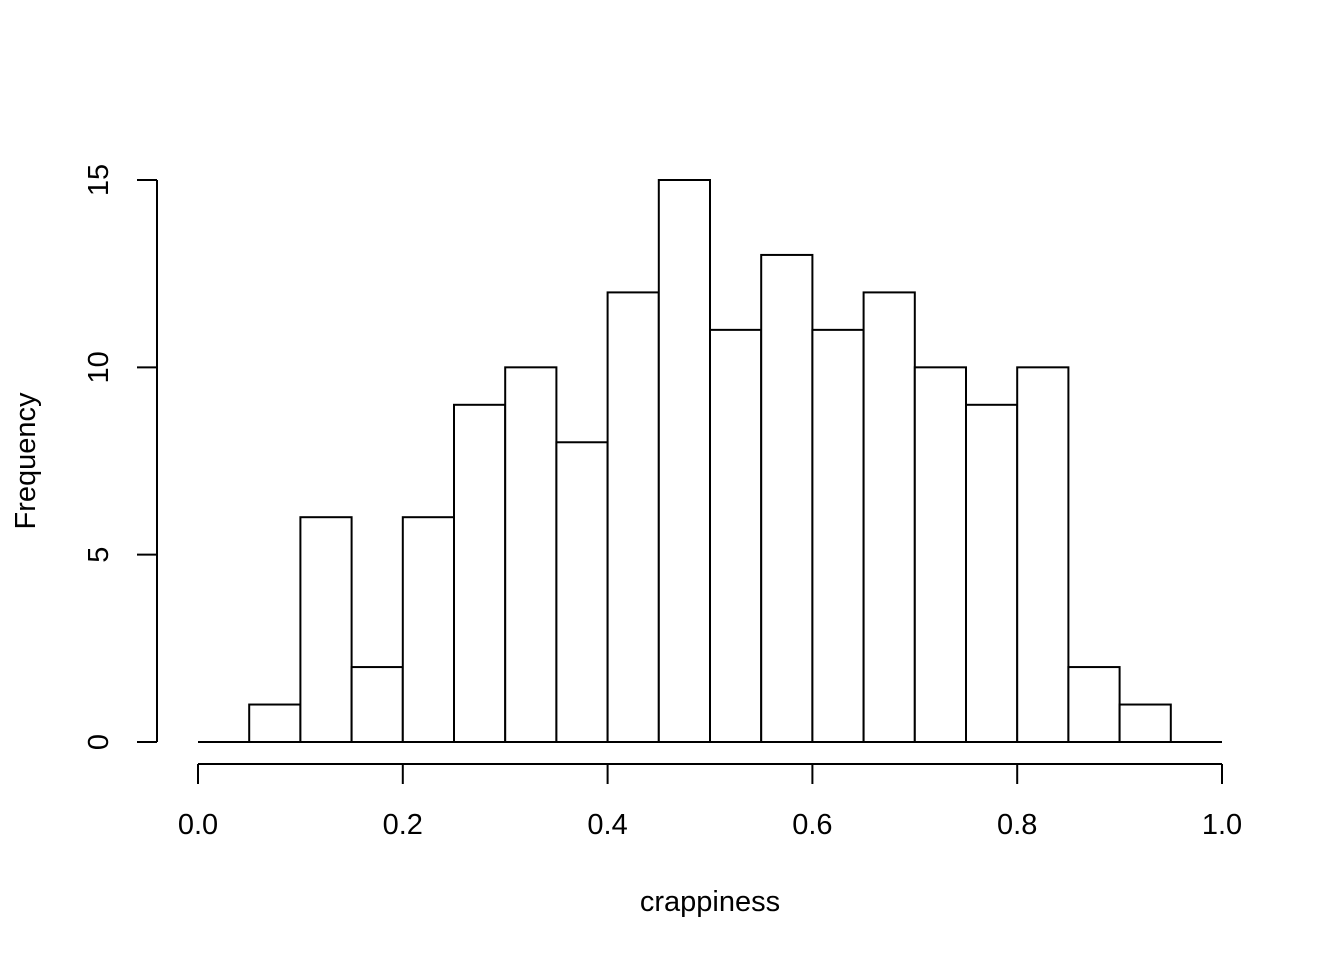 The height and width of the screenshot is (960, 1344). What do you see at coordinates (607, 825) in the screenshot?
I see `x-tick-label: 0.4` at bounding box center [607, 825].